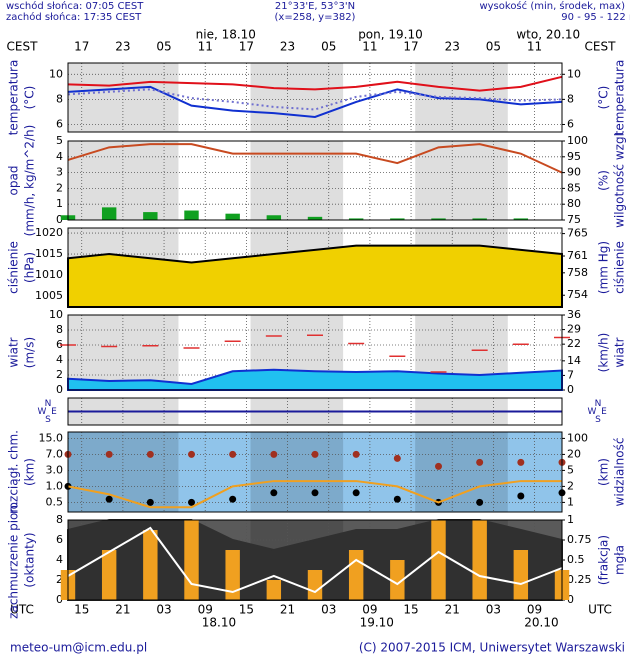 The height and width of the screenshot is (660, 630). I want to click on y-tick-label: 7.0, so click(55, 453).